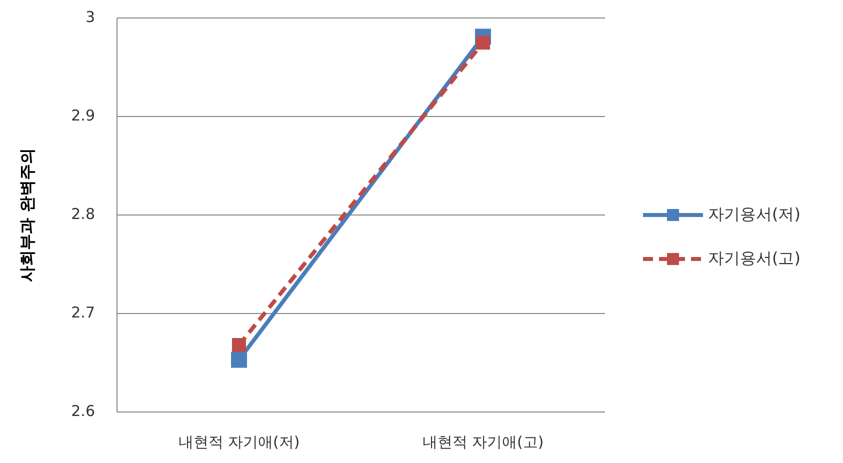  I want to click on y-axis-title: 사회부과 완벽주의, so click(26, 215).